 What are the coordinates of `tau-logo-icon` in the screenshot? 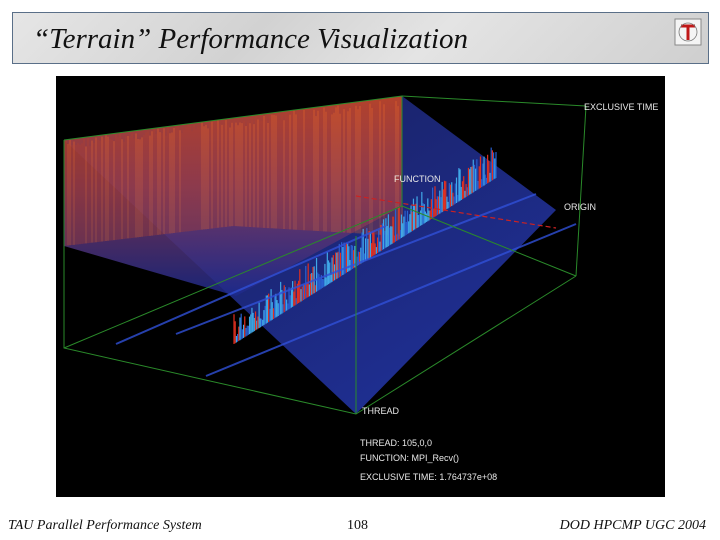 It's located at (688, 32).